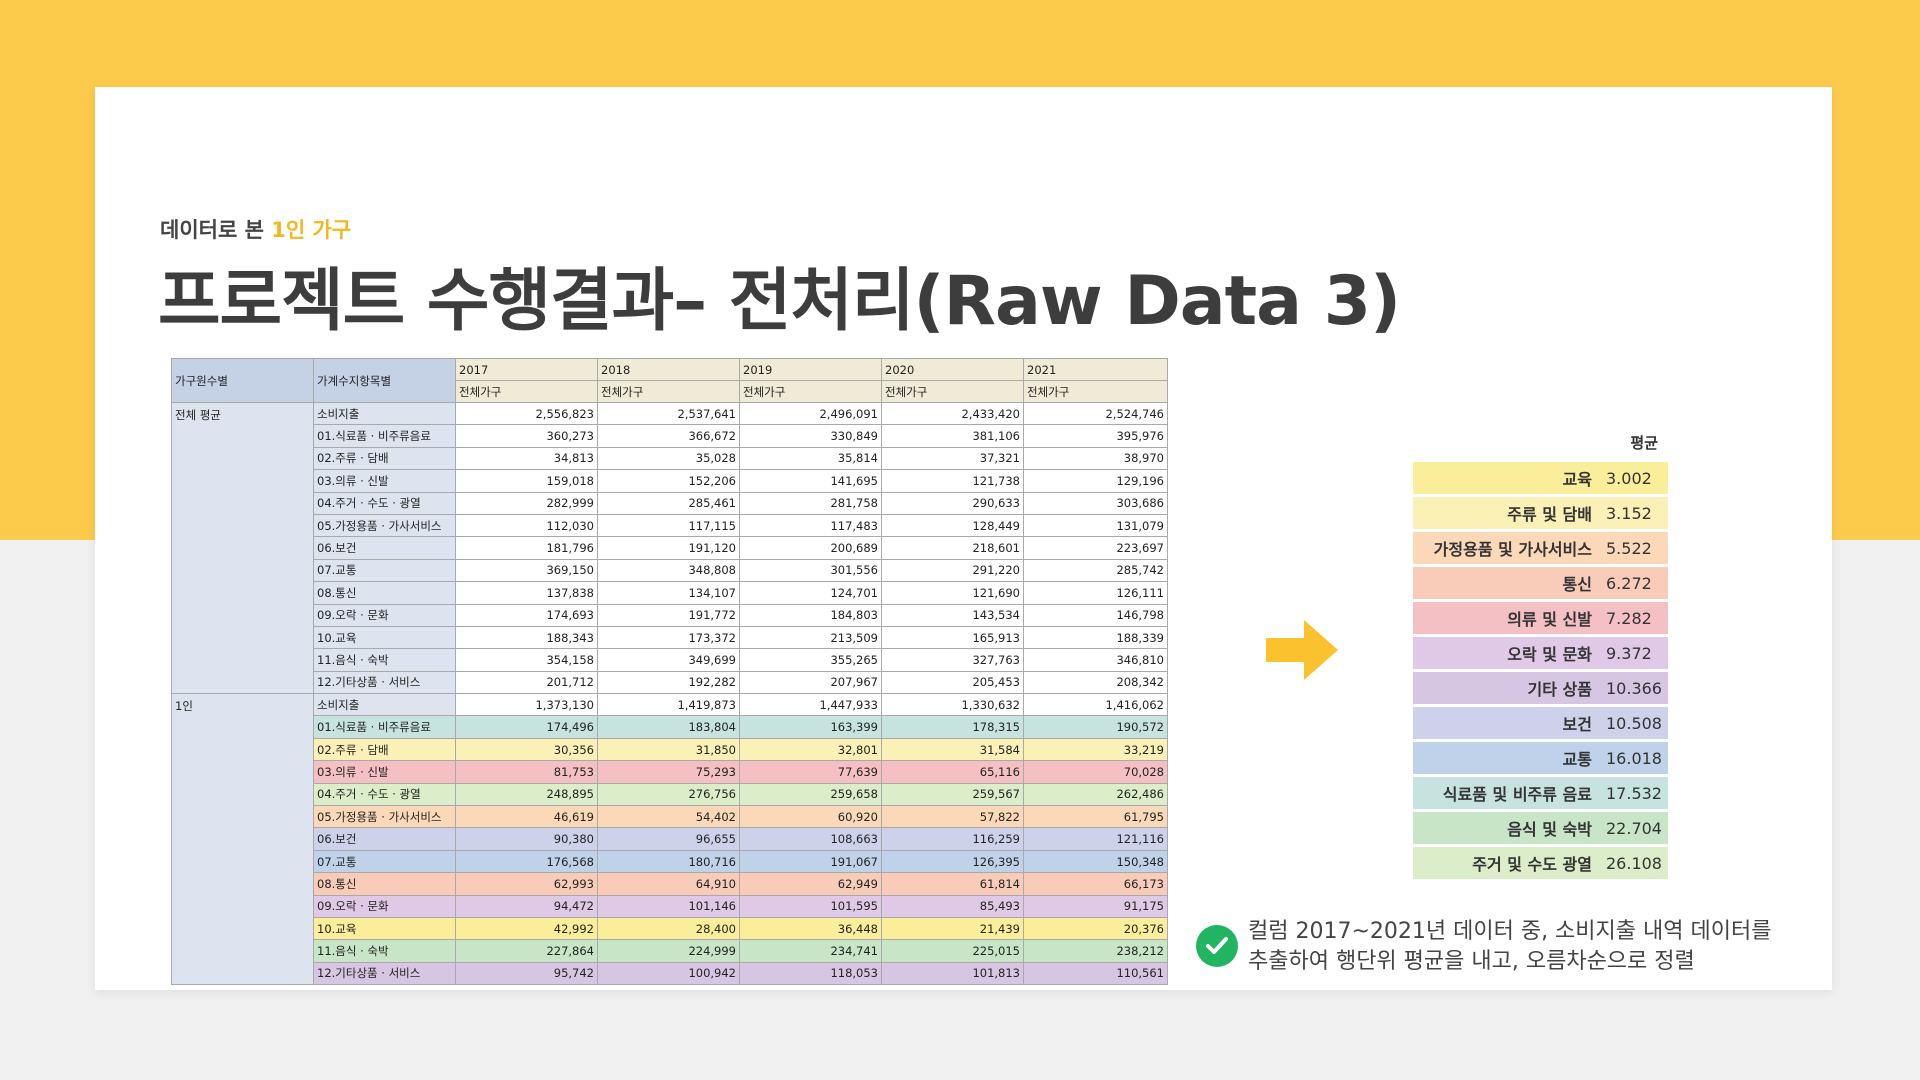 The height and width of the screenshot is (1080, 1920). Describe the element at coordinates (810, 548) in the screenshot. I see `value-cell: 200,689` at that location.